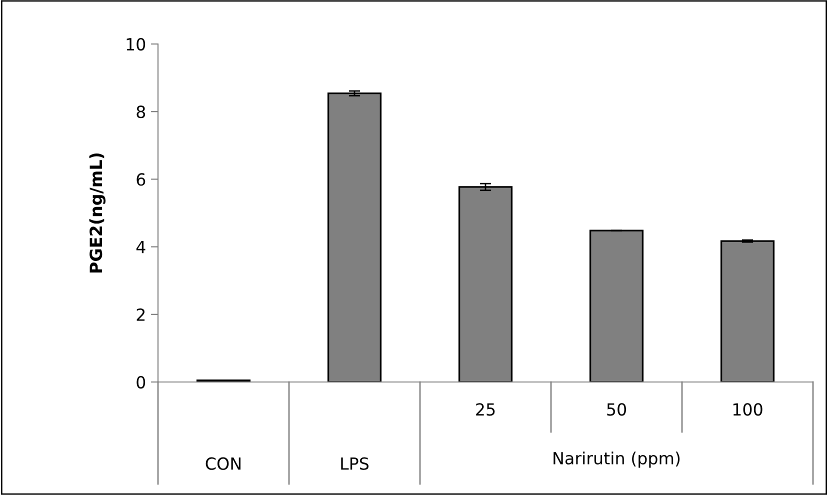 The height and width of the screenshot is (495, 828). What do you see at coordinates (616, 409) in the screenshot?
I see `x-tick-label: 50` at bounding box center [616, 409].